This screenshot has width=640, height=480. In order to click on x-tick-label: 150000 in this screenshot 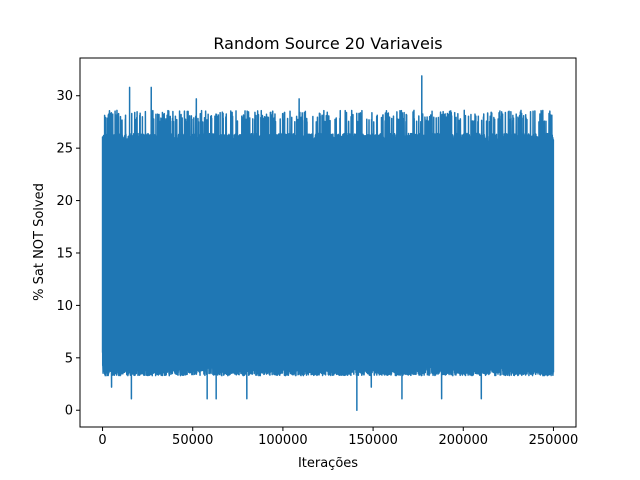, I will do `click(373, 440)`.